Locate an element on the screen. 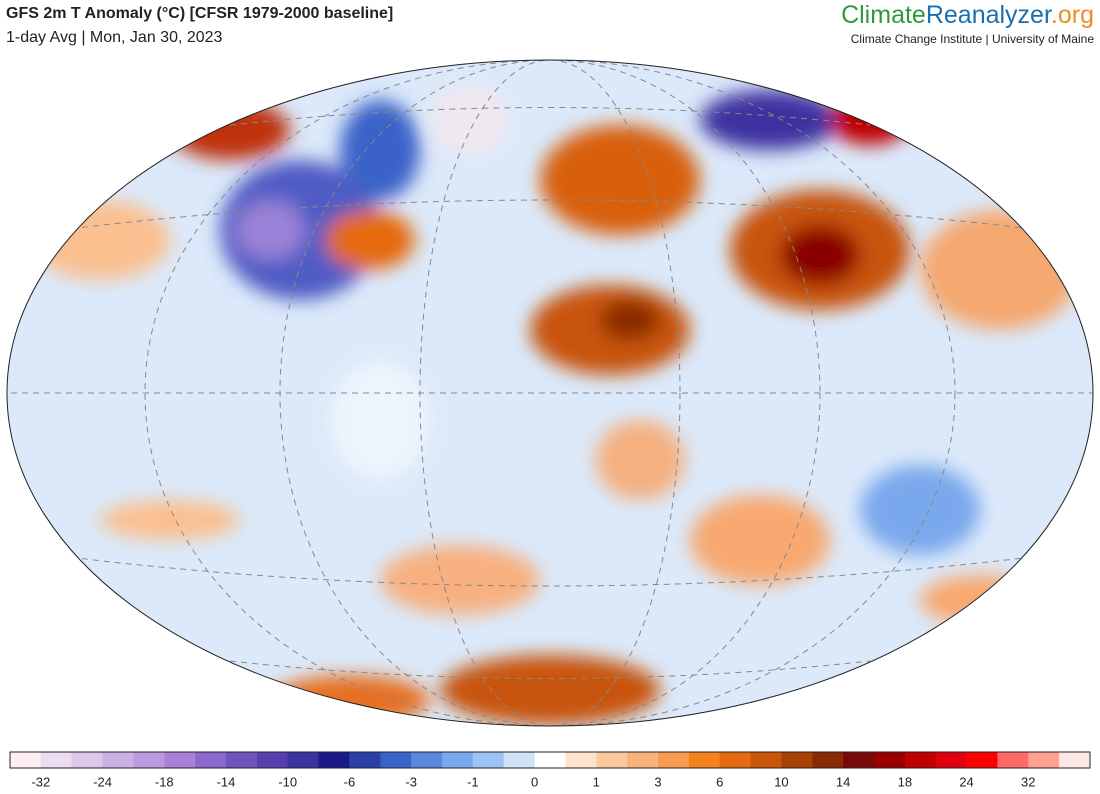 Image resolution: width=1100 pixels, height=794 pixels. colorbar-tick-label: 32 is located at coordinates (1028, 781).